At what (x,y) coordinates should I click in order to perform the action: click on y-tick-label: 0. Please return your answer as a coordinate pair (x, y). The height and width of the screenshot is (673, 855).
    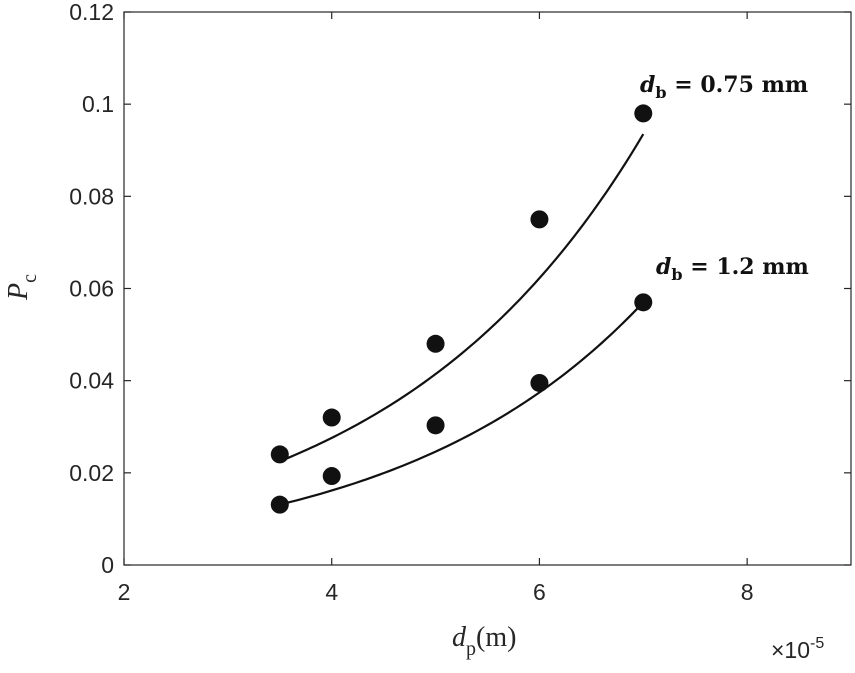
    Looking at the image, I should click on (107, 565).